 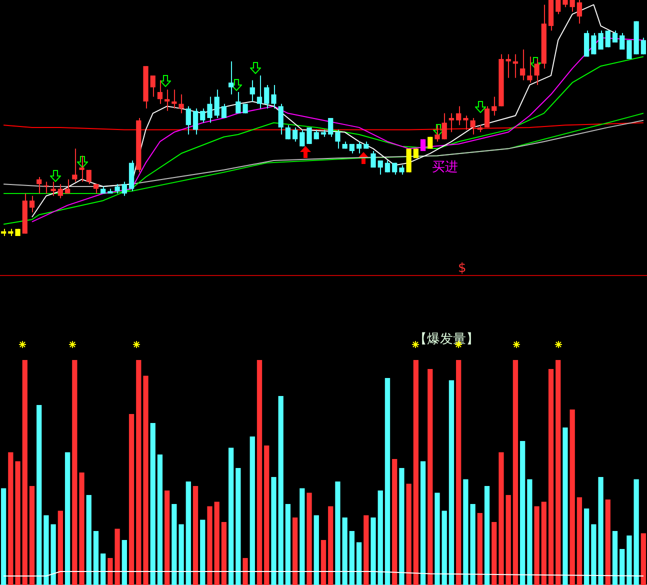 I want to click on annotation: 买进, so click(x=445, y=167).